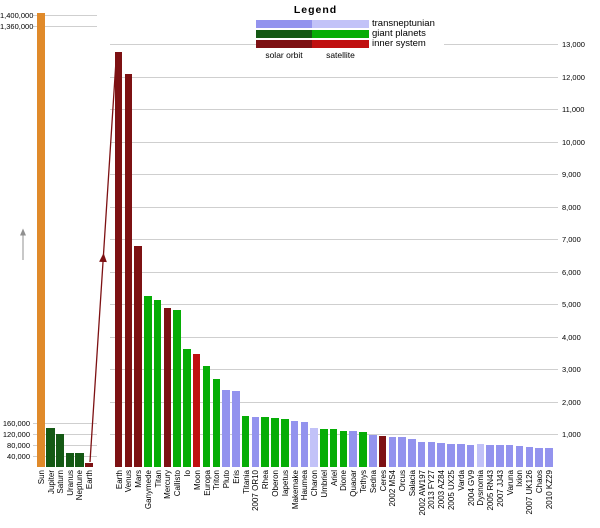 The image size is (600, 528). Describe the element at coordinates (421, 454) in the screenshot. I see `bar-2002-aw197` at that location.